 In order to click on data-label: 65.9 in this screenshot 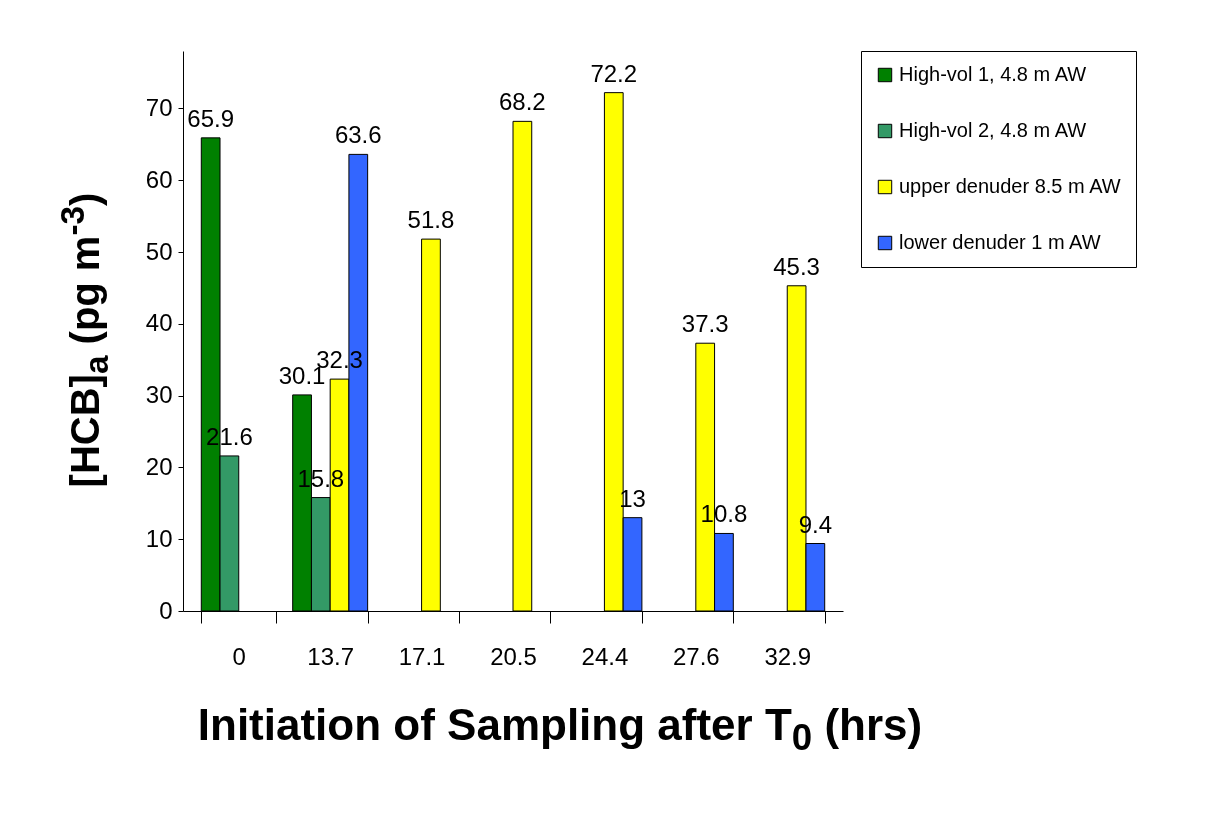, I will do `click(211, 118)`.